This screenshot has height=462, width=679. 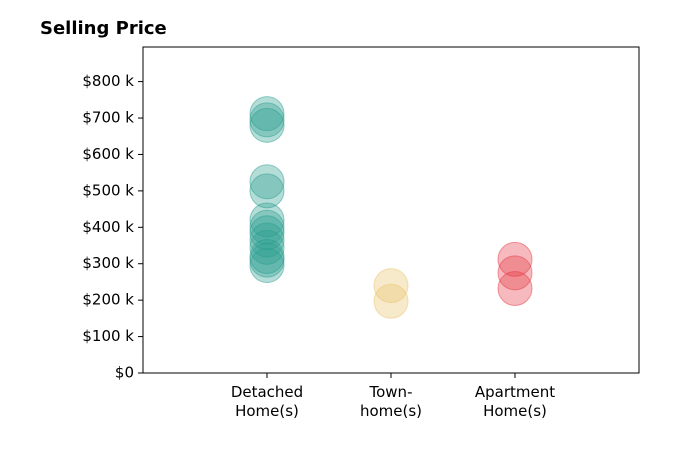 What do you see at coordinates (391, 401) in the screenshot?
I see `x-tick-label: Town- home(s)` at bounding box center [391, 401].